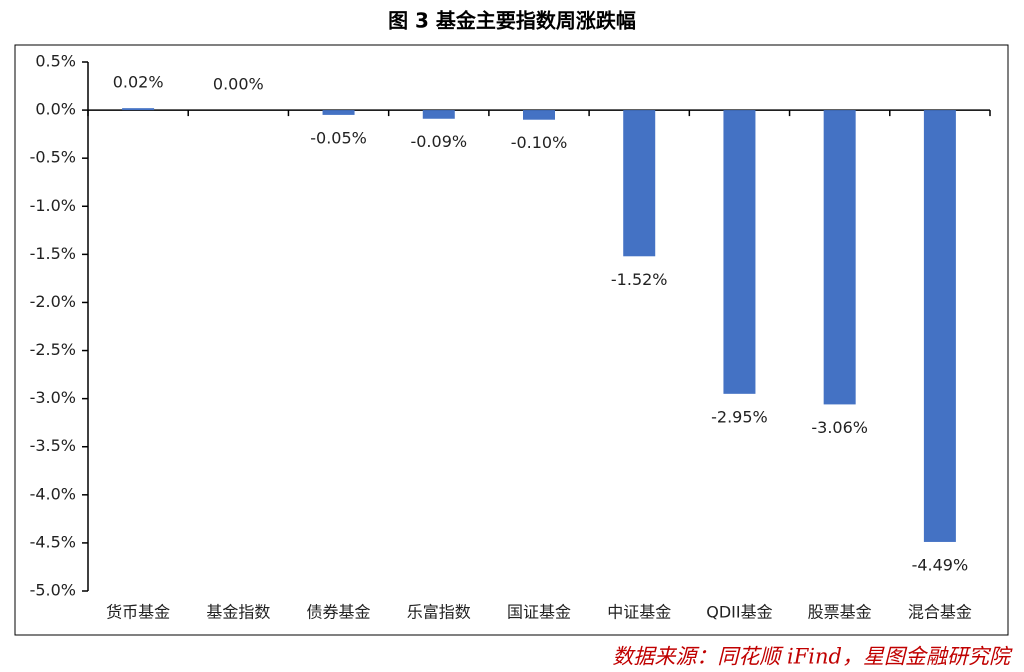  What do you see at coordinates (238, 84) in the screenshot?
I see `value-label: 0.00%` at bounding box center [238, 84].